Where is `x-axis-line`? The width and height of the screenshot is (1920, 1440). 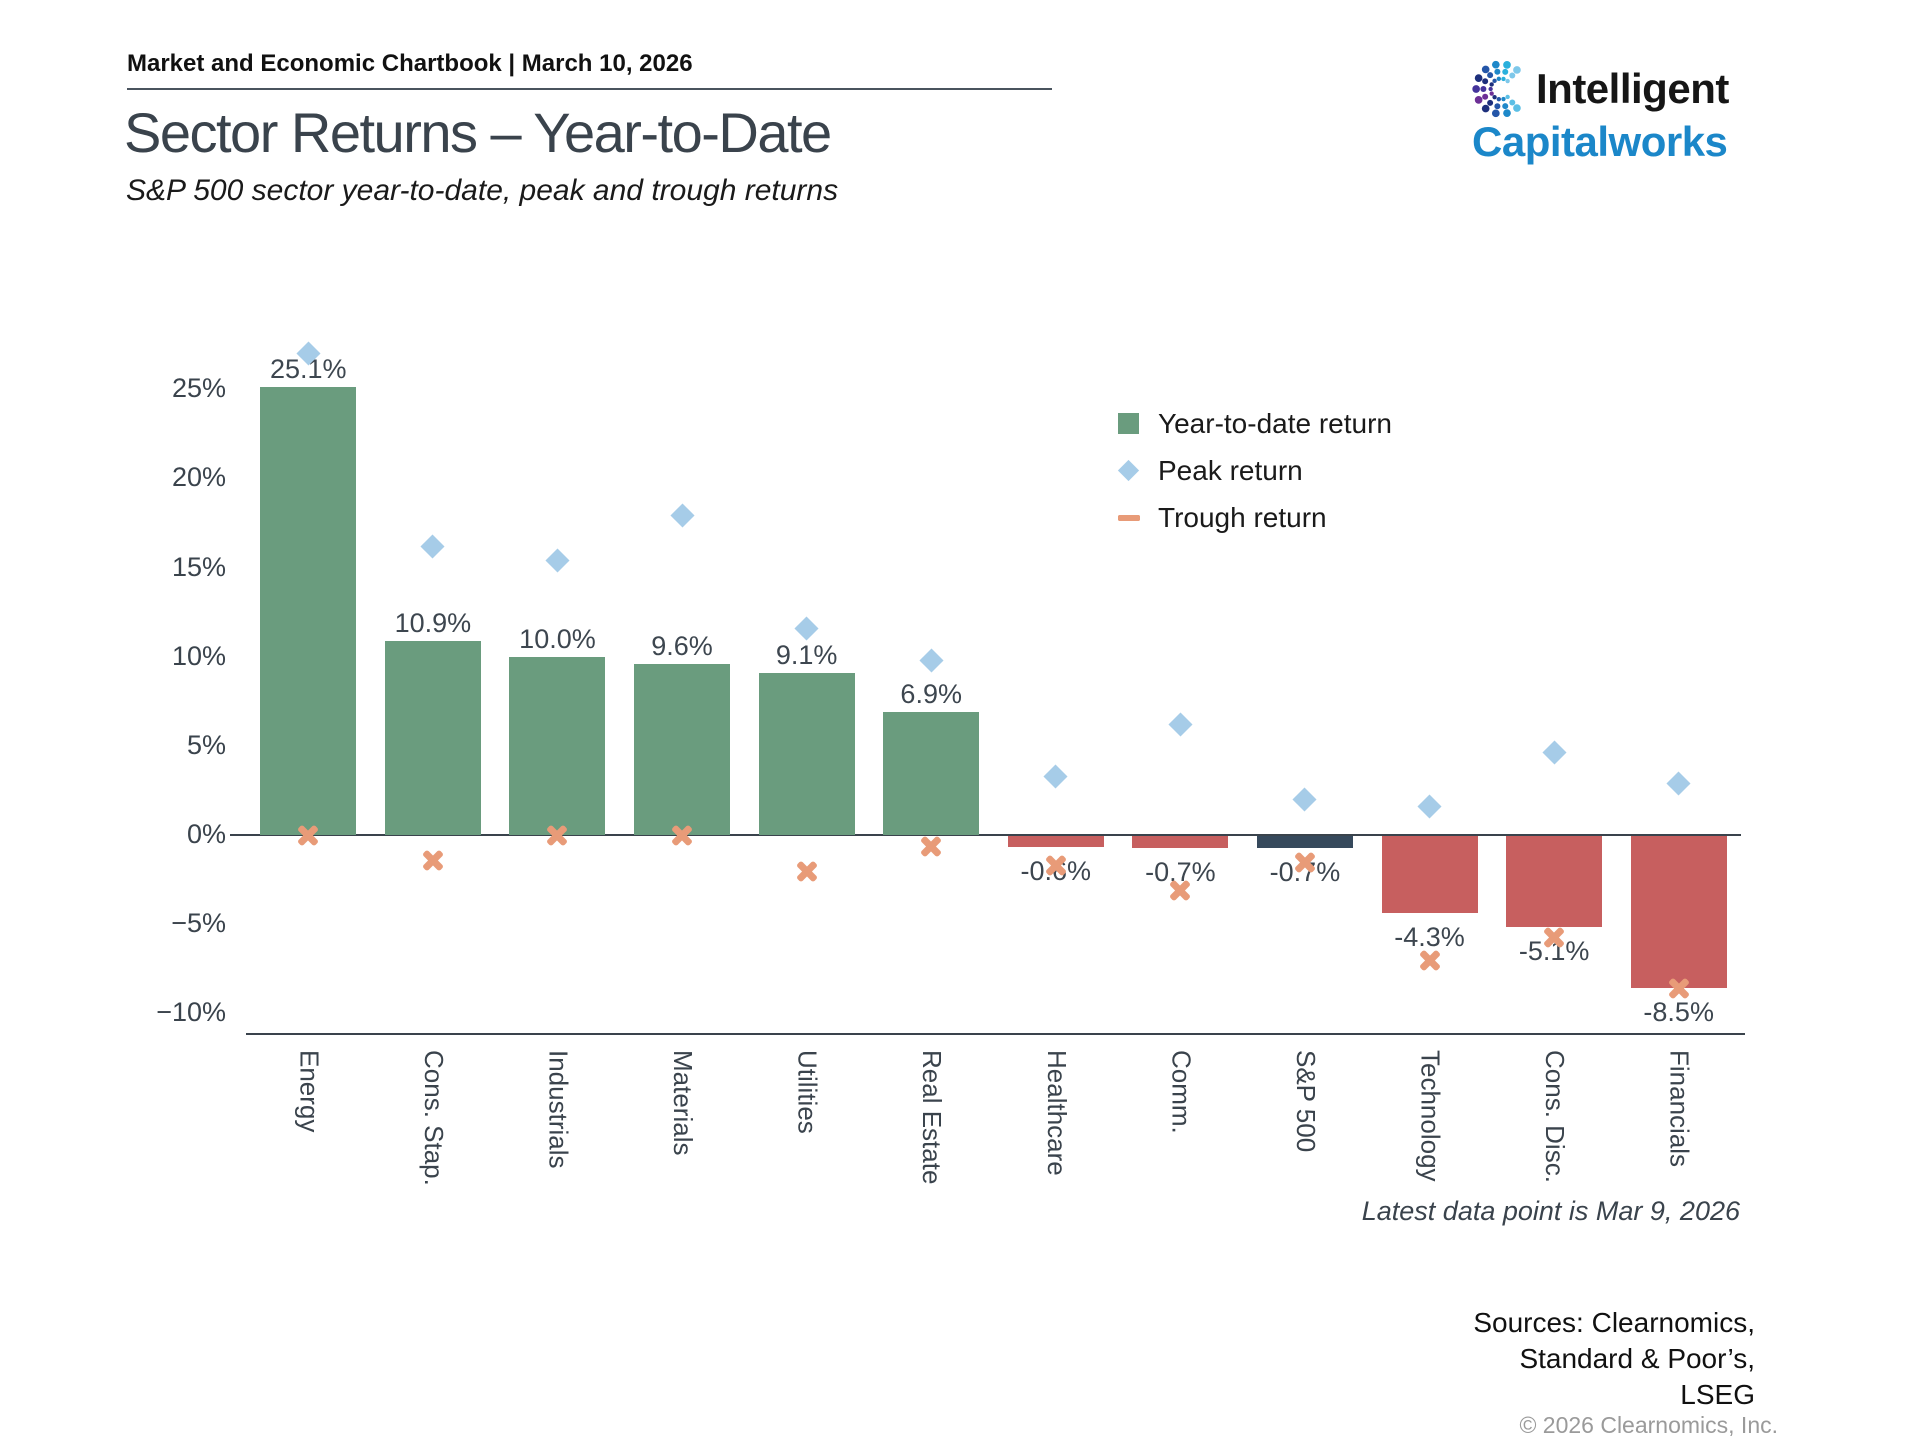 x-axis-line is located at coordinates (995, 1034).